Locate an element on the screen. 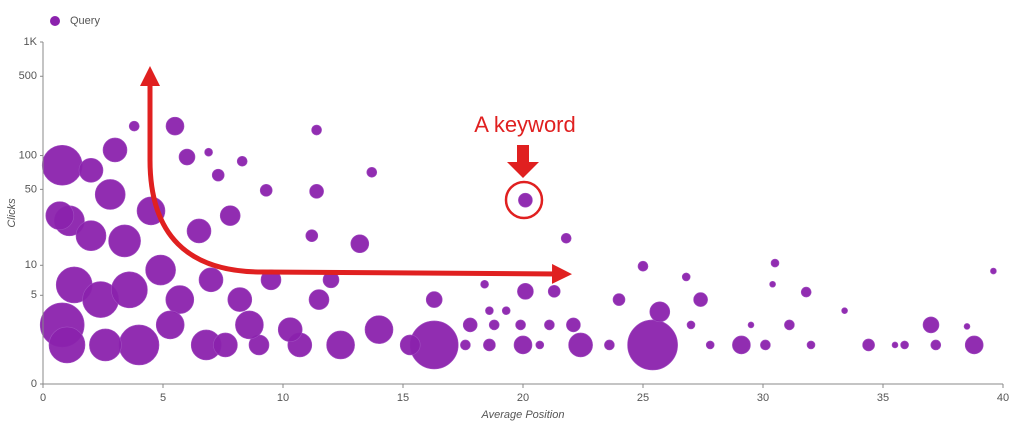 The width and height of the screenshot is (1024, 427). keyword-circle is located at coordinates (524, 200).